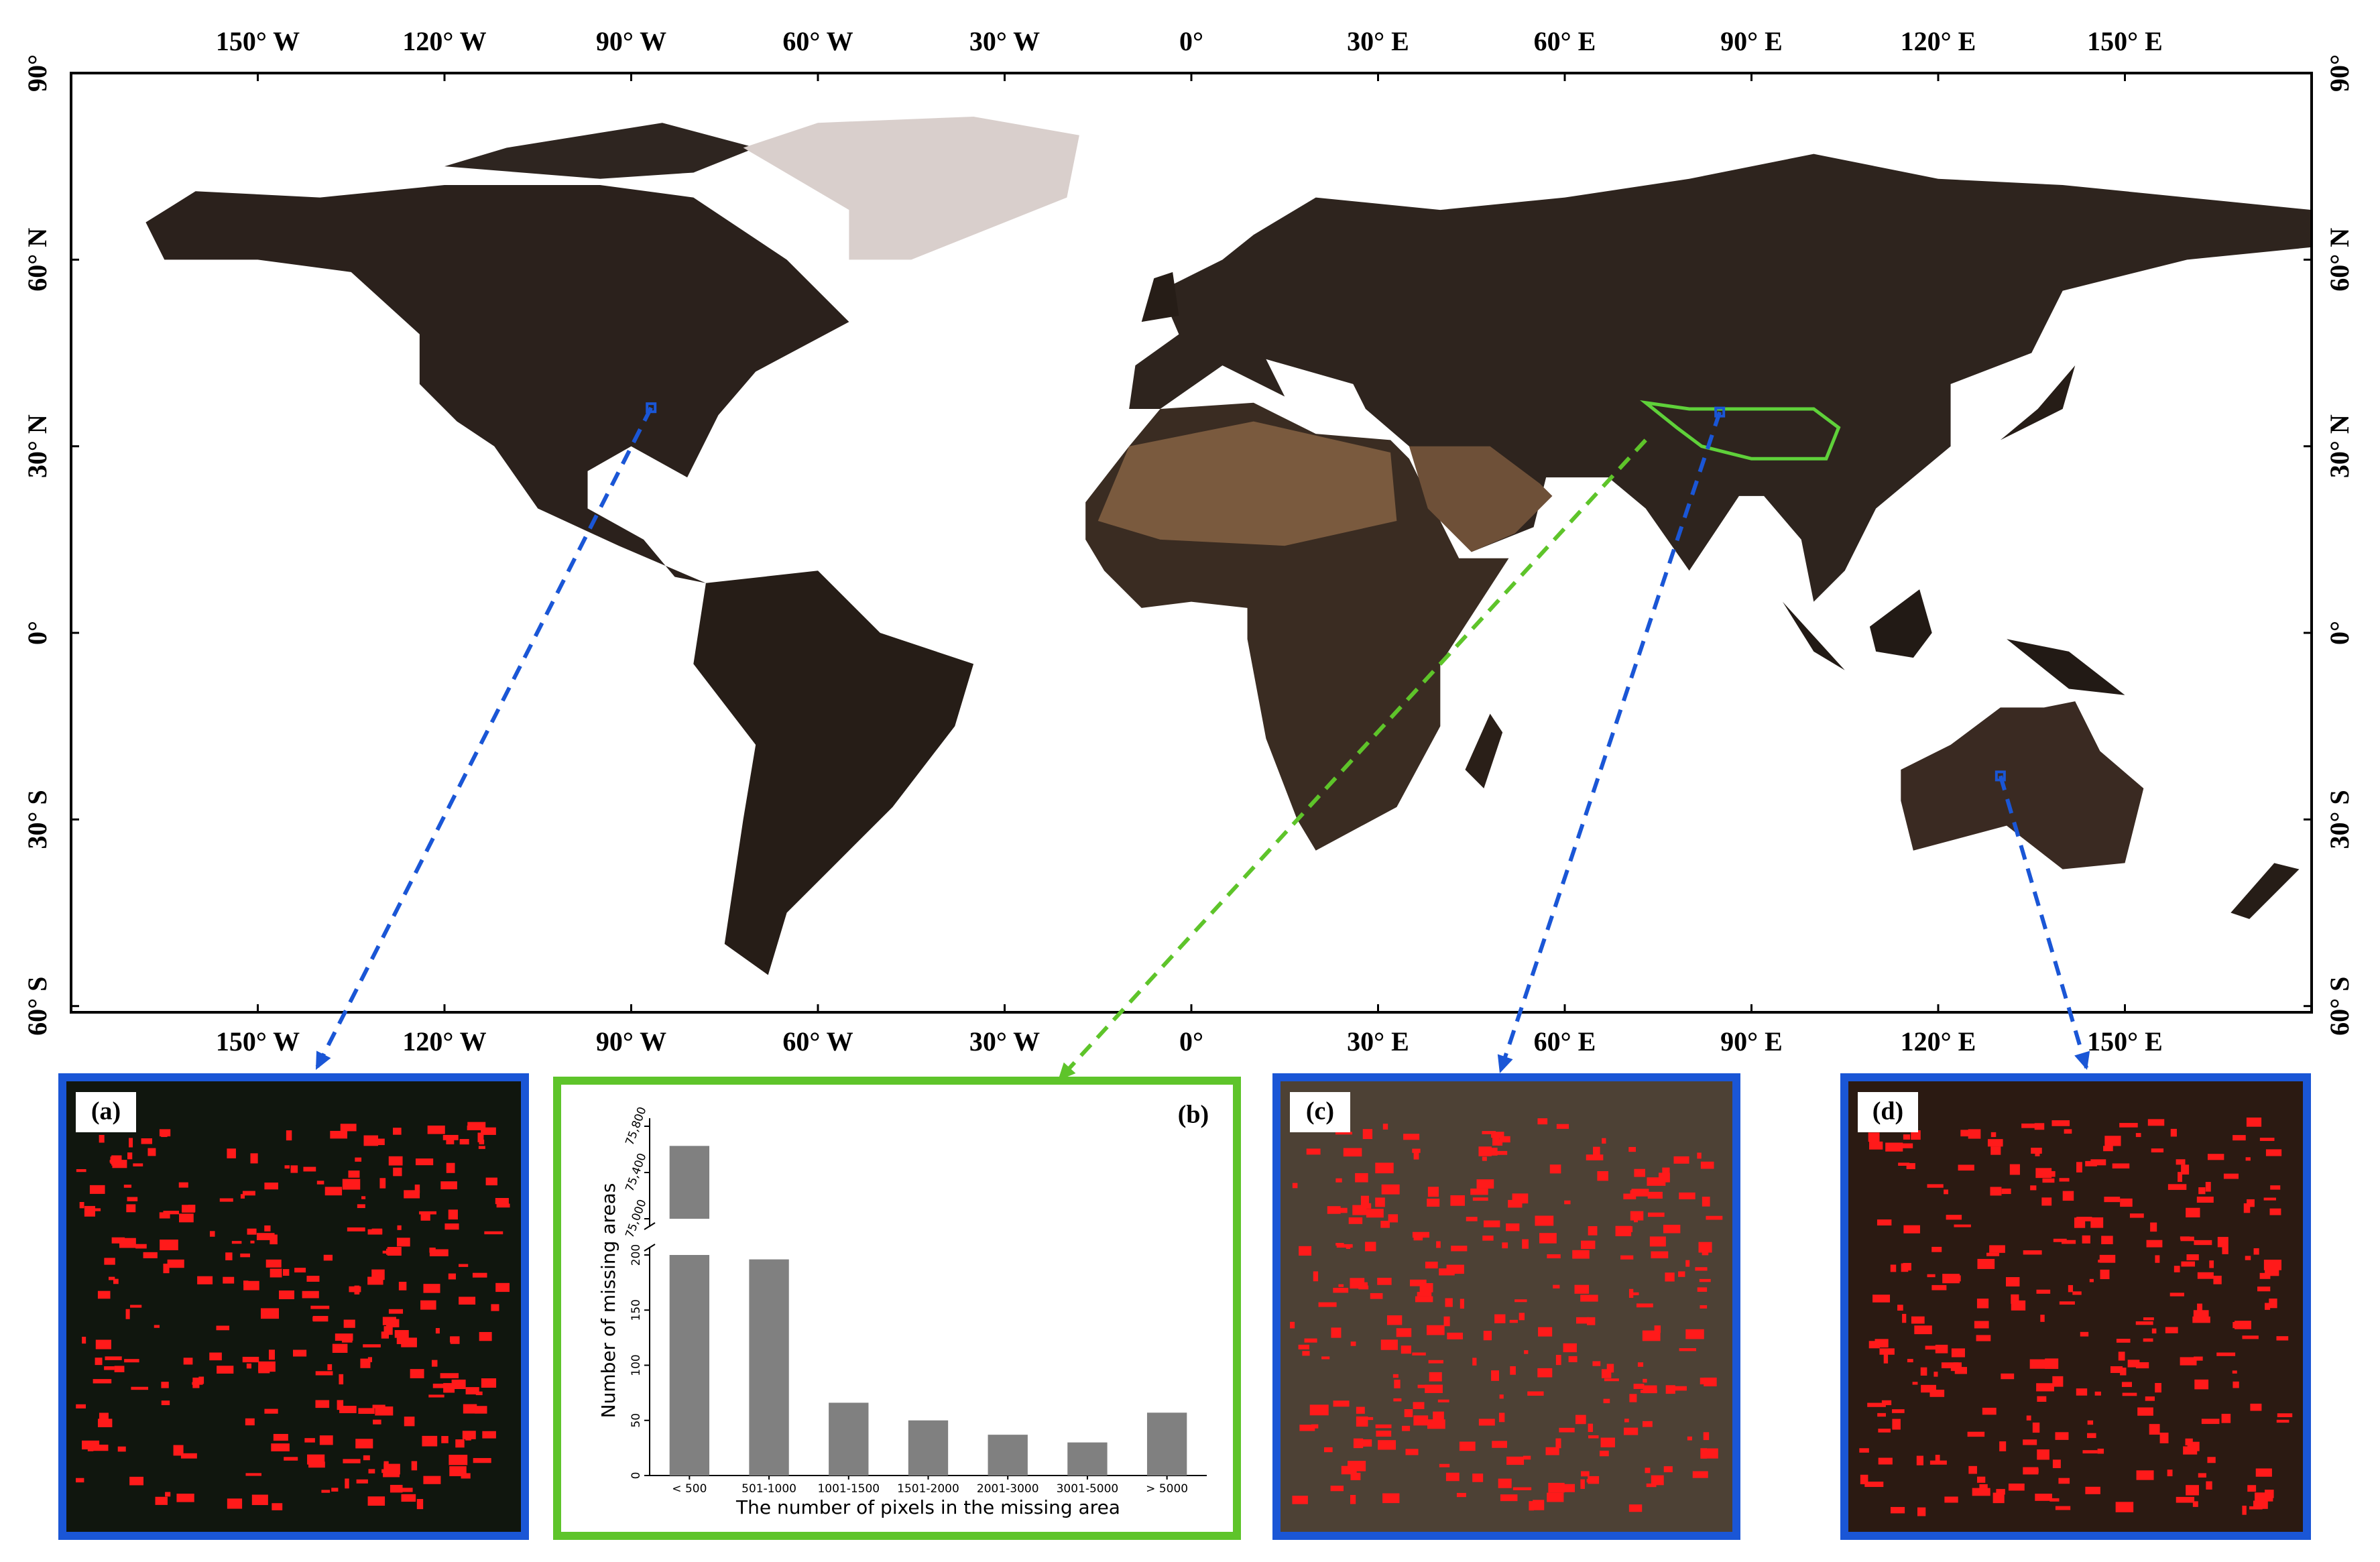  Describe the element at coordinates (1067, 1072) in the screenshot. I see `arrow-head` at that location.